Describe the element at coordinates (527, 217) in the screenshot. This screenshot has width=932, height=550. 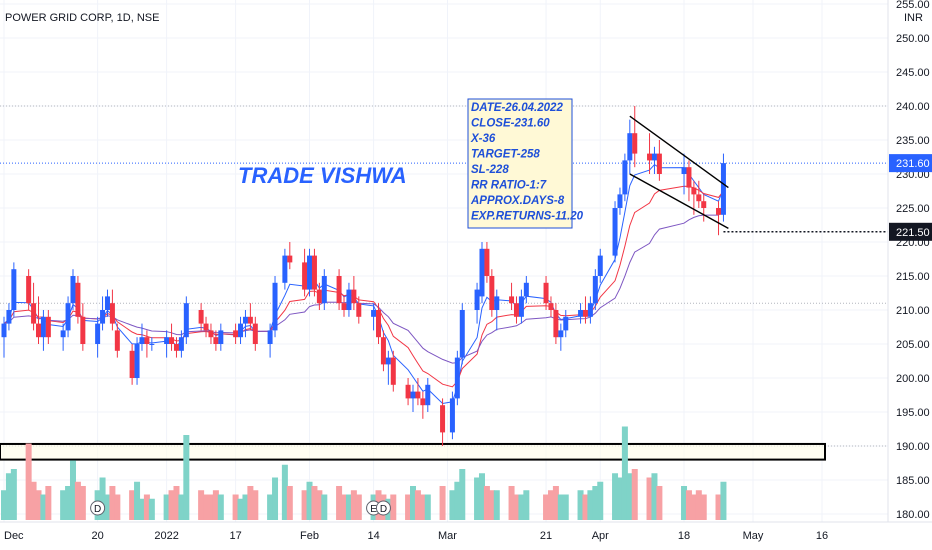
I see `annotation-line: EXP.RETURNS-11.20` at that location.